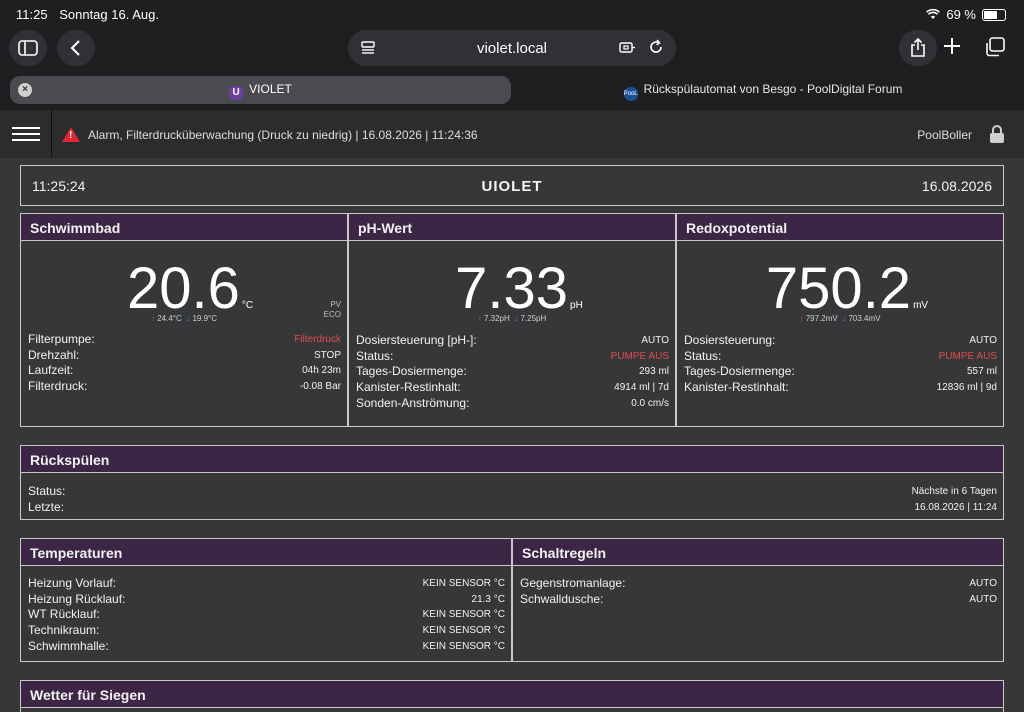 The image size is (1024, 712). I want to click on panel-title: Redoxpotential, so click(840, 227).